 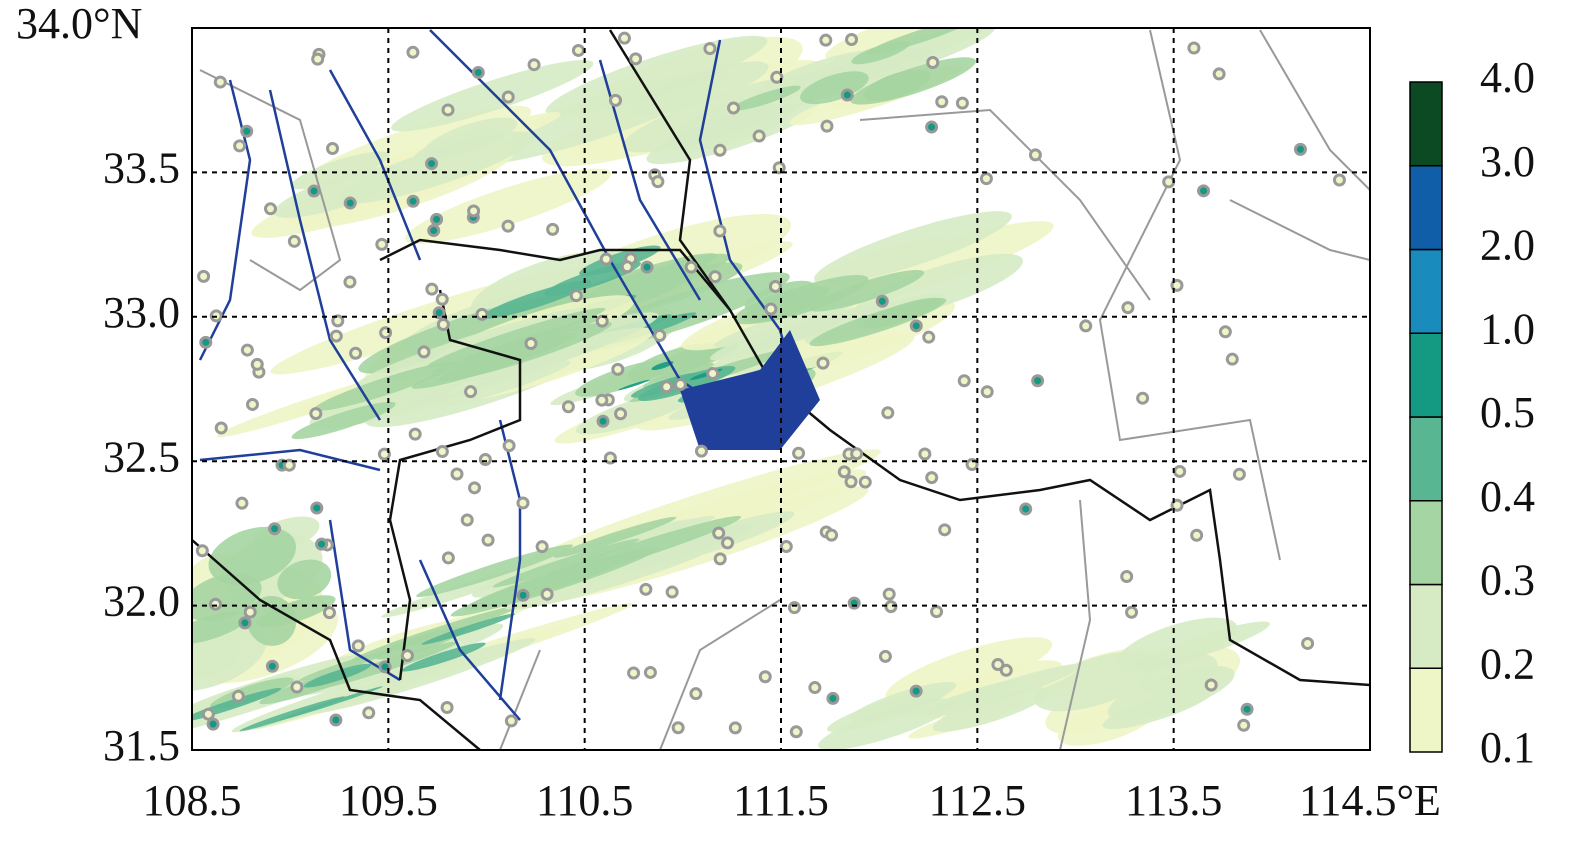 What do you see at coordinates (192, 800) in the screenshot?
I see `x-tick-label: 108.5` at bounding box center [192, 800].